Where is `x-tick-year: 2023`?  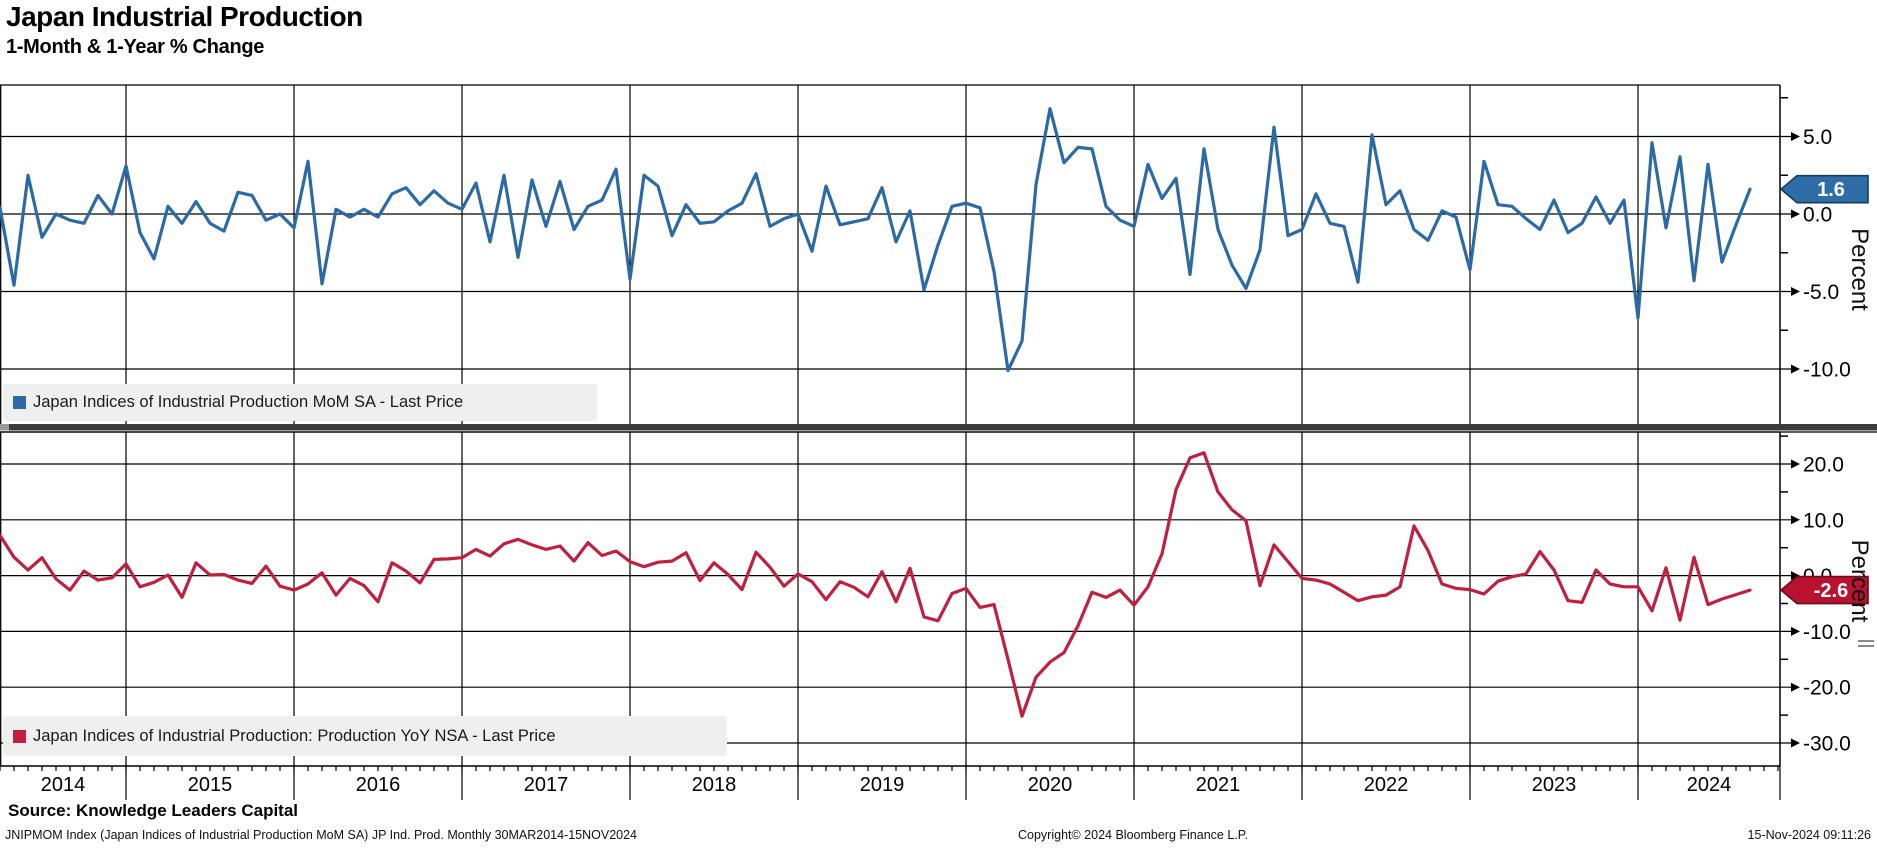
x-tick-year: 2023 is located at coordinates (1554, 785).